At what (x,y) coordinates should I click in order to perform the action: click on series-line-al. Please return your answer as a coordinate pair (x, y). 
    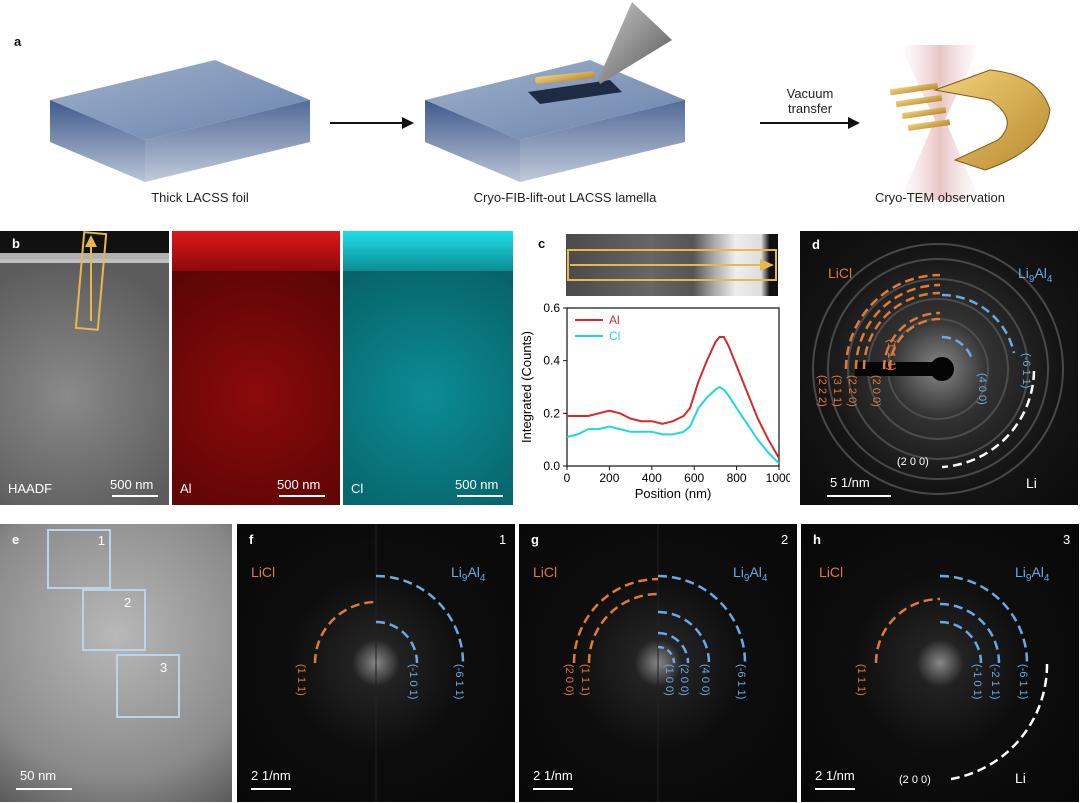
    Looking at the image, I should click on (673, 397).